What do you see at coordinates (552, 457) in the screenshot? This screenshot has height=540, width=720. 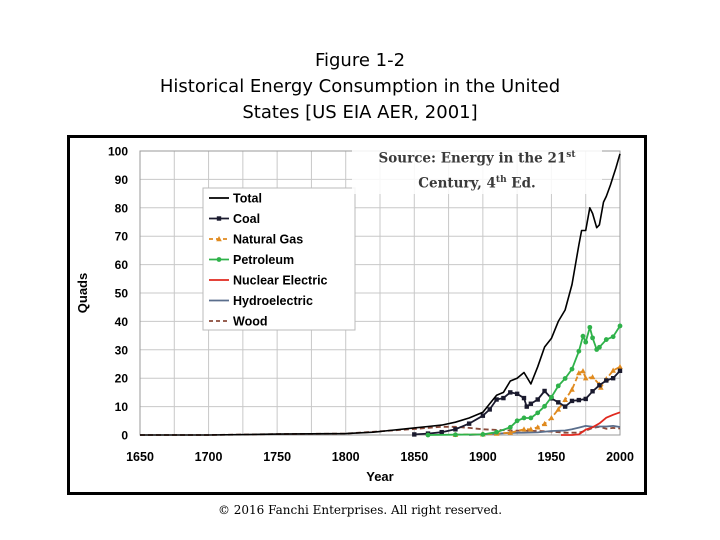 I see `x-tick-label: 1950` at bounding box center [552, 457].